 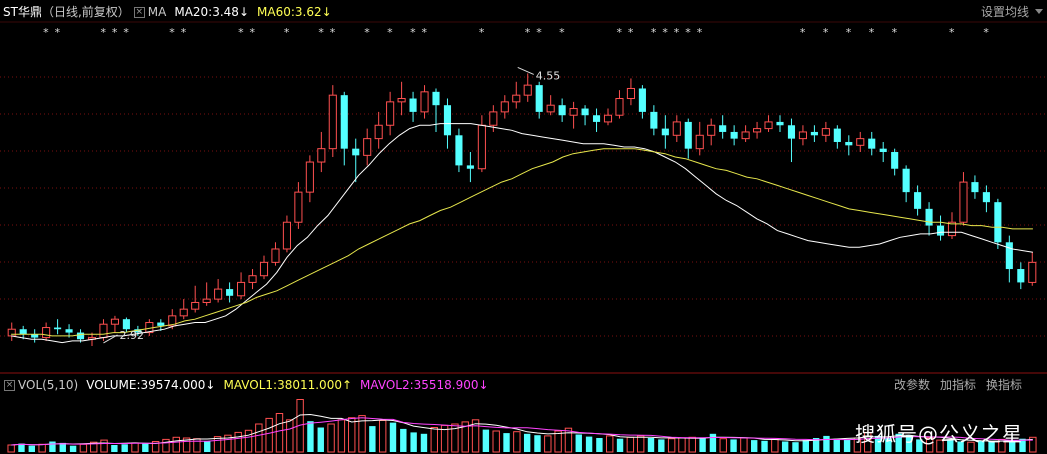 What do you see at coordinates (1004, 385) in the screenshot?
I see `switch-indicator-button: 换指标` at bounding box center [1004, 385].